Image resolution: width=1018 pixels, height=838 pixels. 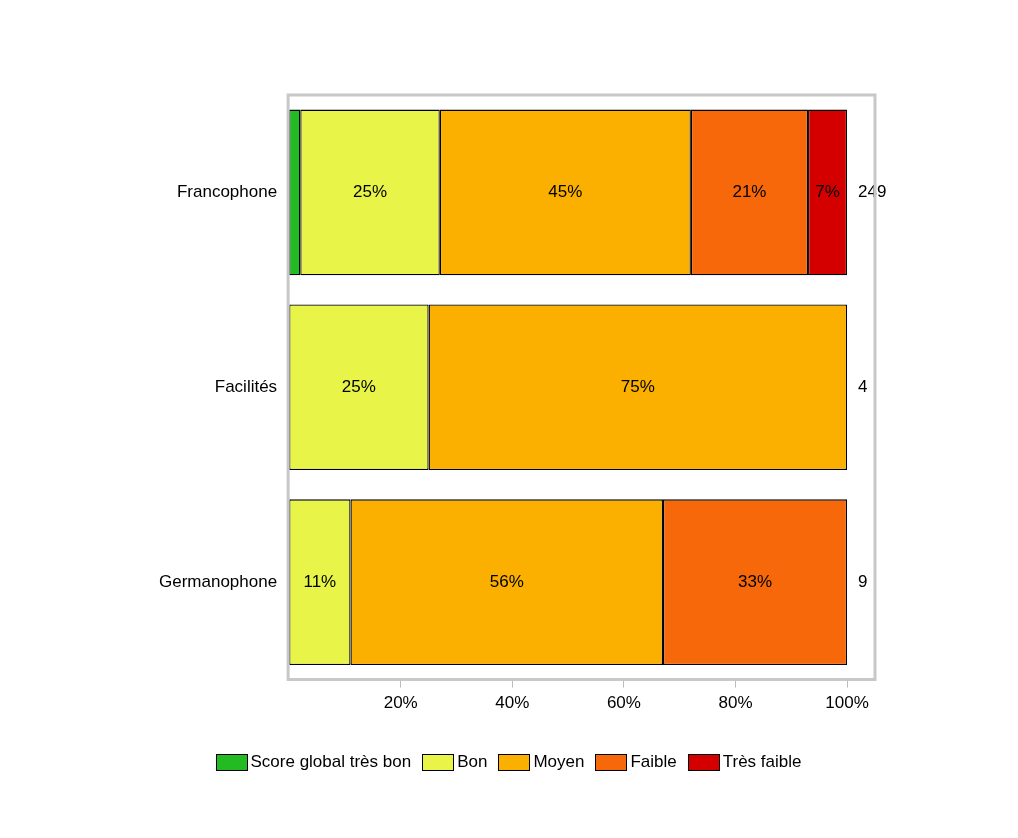 What do you see at coordinates (653, 762) in the screenshot?
I see `legend-label: Faible` at bounding box center [653, 762].